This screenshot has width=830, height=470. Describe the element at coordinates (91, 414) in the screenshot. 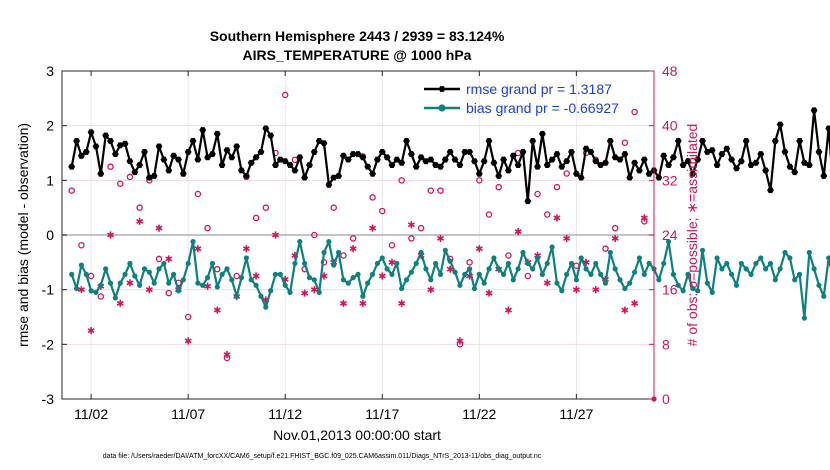

I see `x-tick-label: 11/02` at that location.